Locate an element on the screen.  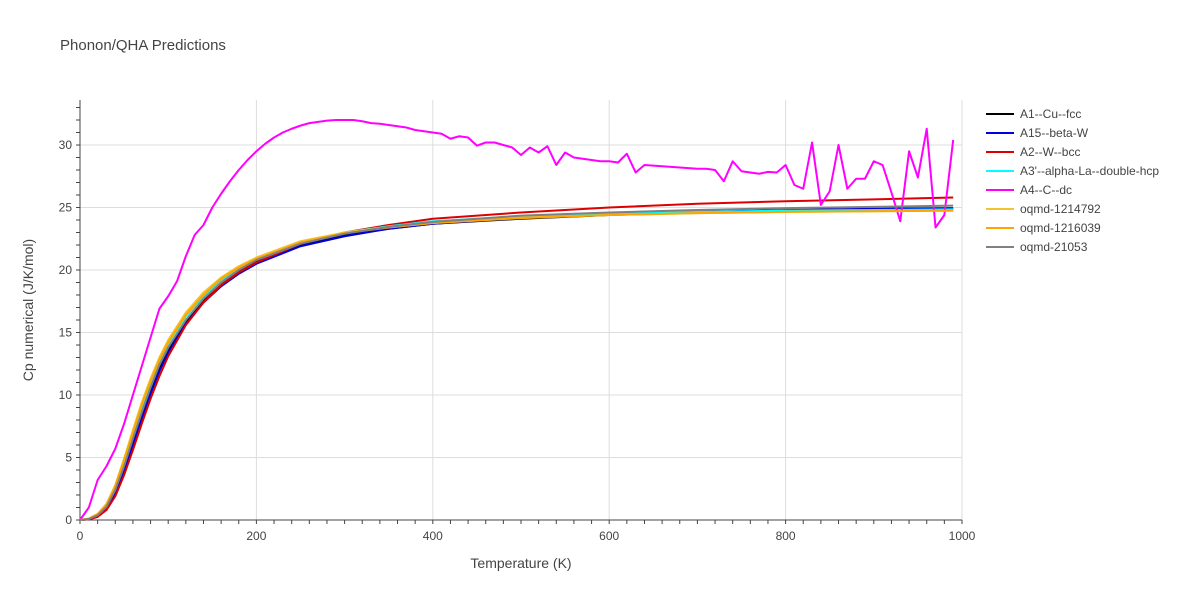
legend-label: oqmd-1216039 is located at coordinates (1060, 228).